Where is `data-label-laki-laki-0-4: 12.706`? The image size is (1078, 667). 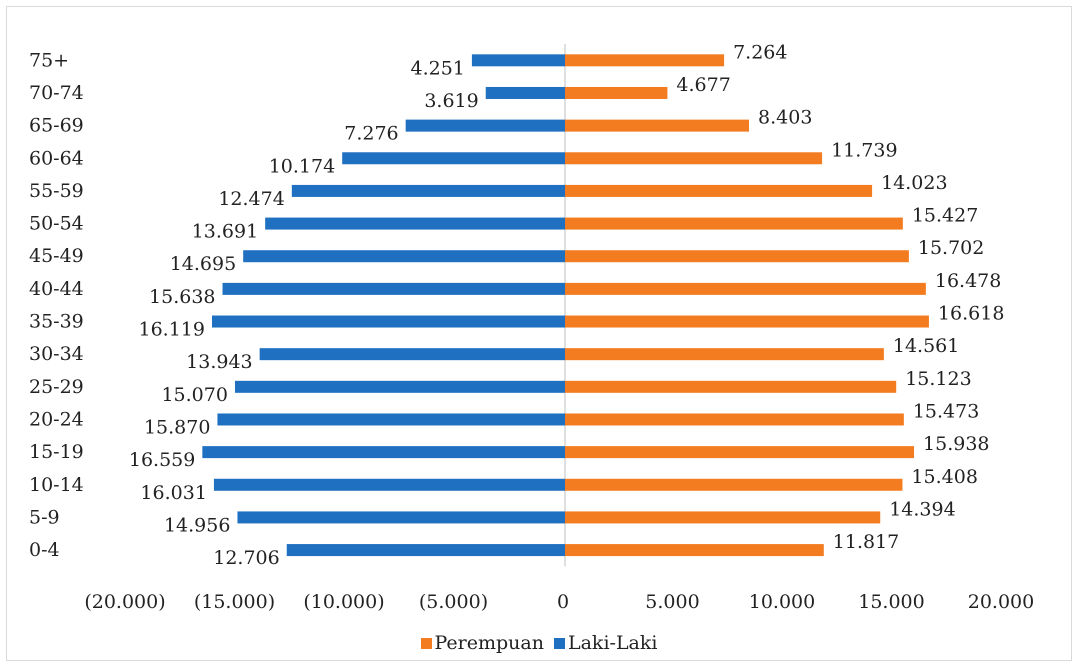 data-label-laki-laki-0-4: 12.706 is located at coordinates (246, 558).